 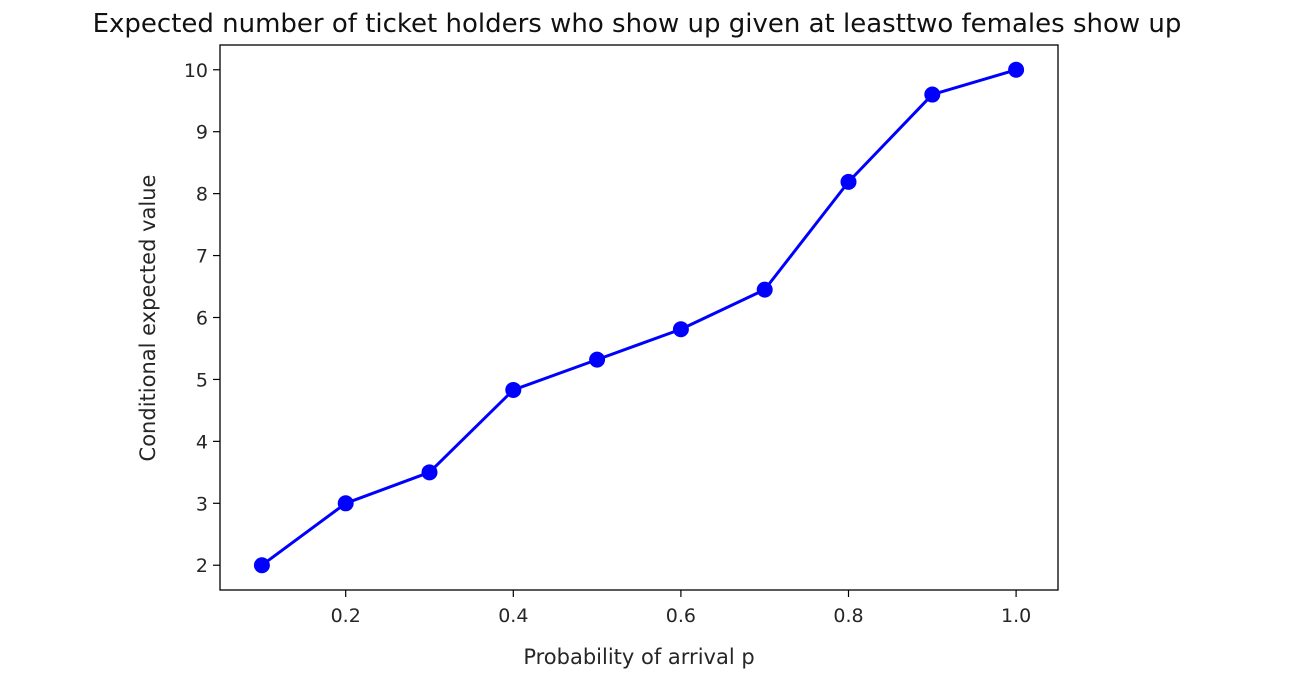 What do you see at coordinates (513, 616) in the screenshot?
I see `x-tick-label: 0.4` at bounding box center [513, 616].